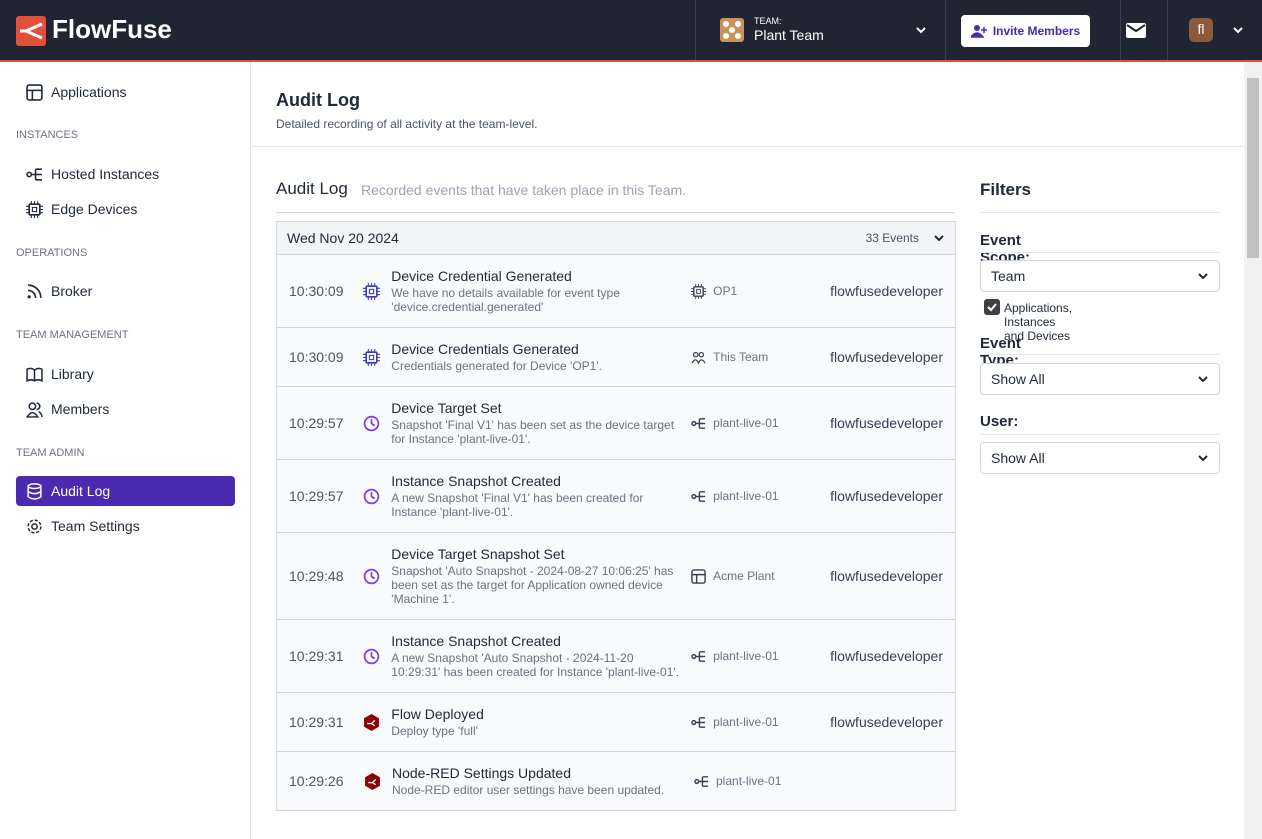 The width and height of the screenshot is (1262, 839). What do you see at coordinates (31, 31) in the screenshot?
I see `logo-icon` at bounding box center [31, 31].